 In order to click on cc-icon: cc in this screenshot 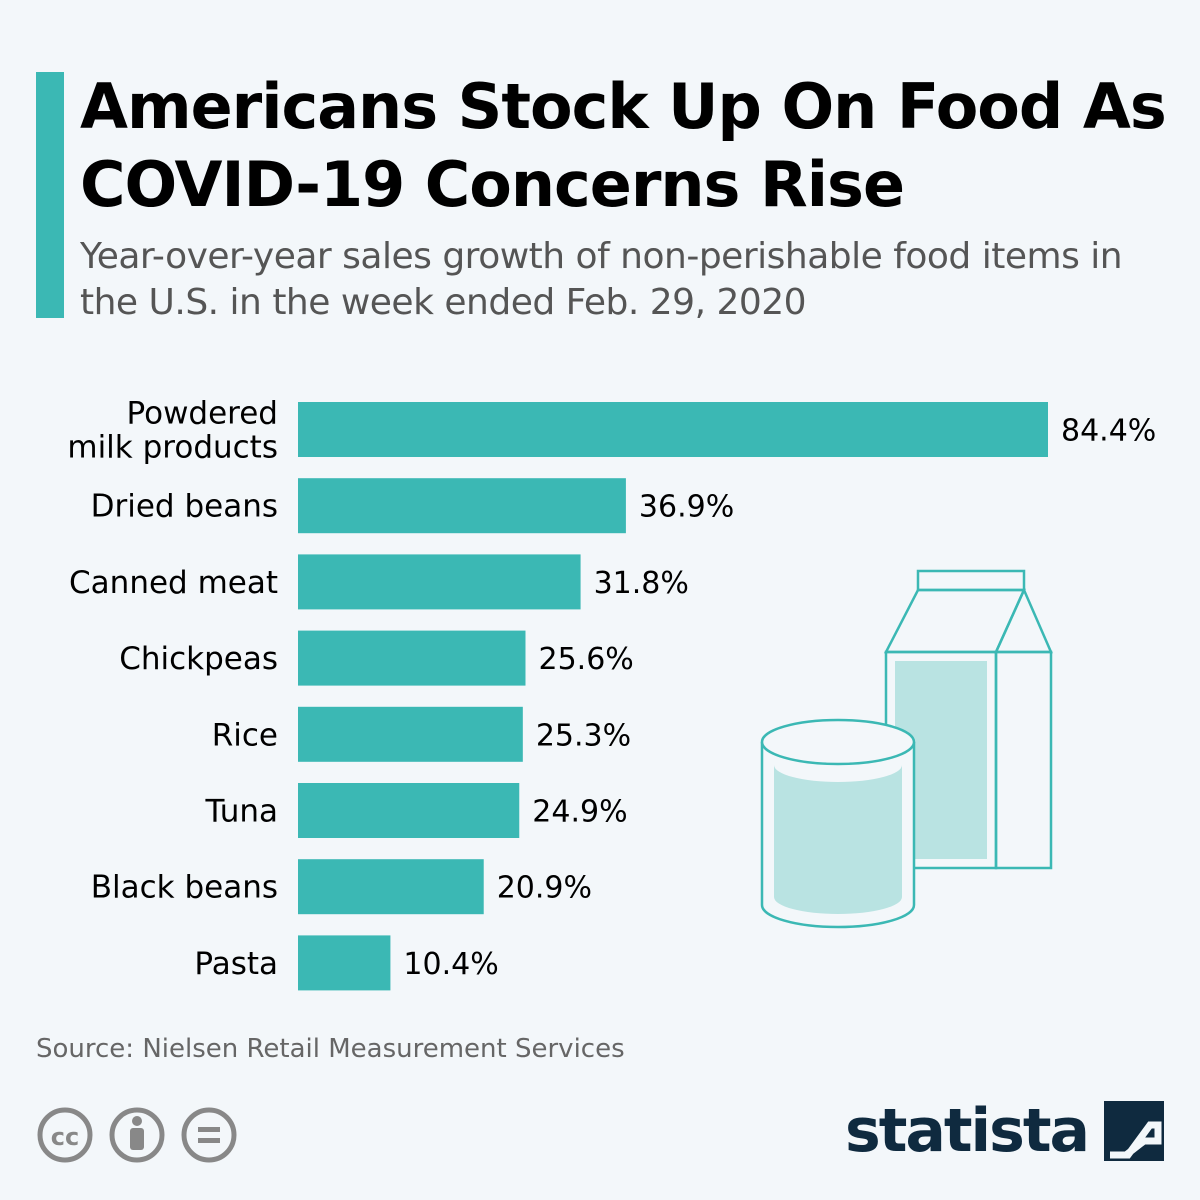, I will do `click(65, 1135)`.